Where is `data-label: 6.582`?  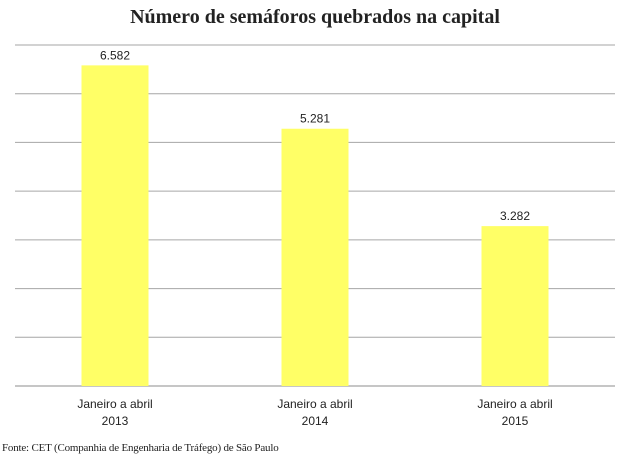 data-label: 6.582 is located at coordinates (115, 55).